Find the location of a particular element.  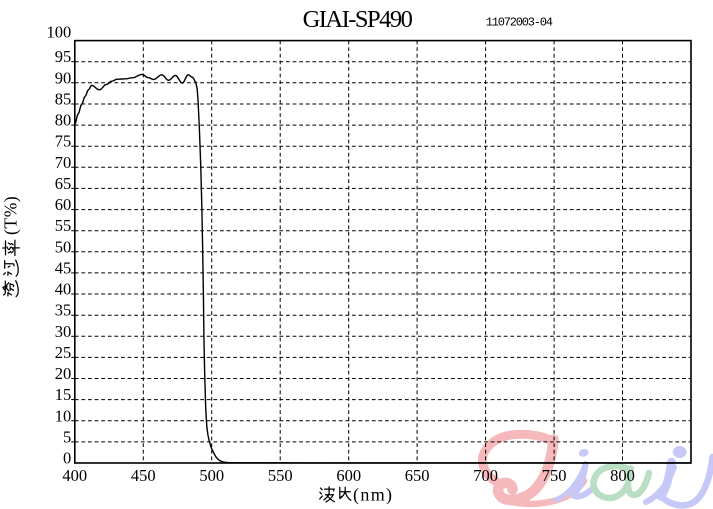

svg-text: 80 is located at coordinates (63, 120).